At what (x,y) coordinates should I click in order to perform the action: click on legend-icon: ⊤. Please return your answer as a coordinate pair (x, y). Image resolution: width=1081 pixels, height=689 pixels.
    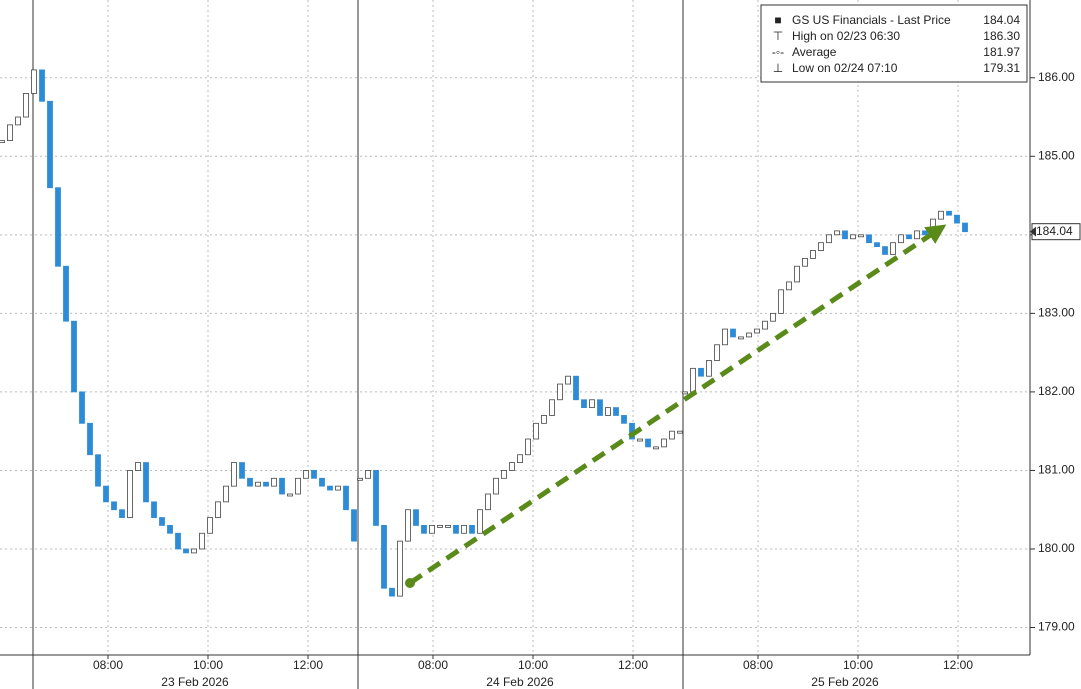
    Looking at the image, I should click on (778, 36).